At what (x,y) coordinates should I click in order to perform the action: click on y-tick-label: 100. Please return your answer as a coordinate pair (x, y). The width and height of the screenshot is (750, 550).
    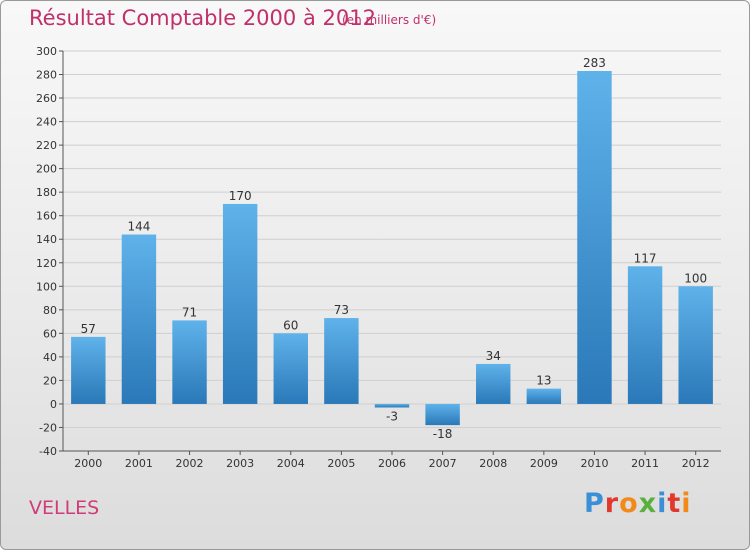
    Looking at the image, I should click on (46, 286).